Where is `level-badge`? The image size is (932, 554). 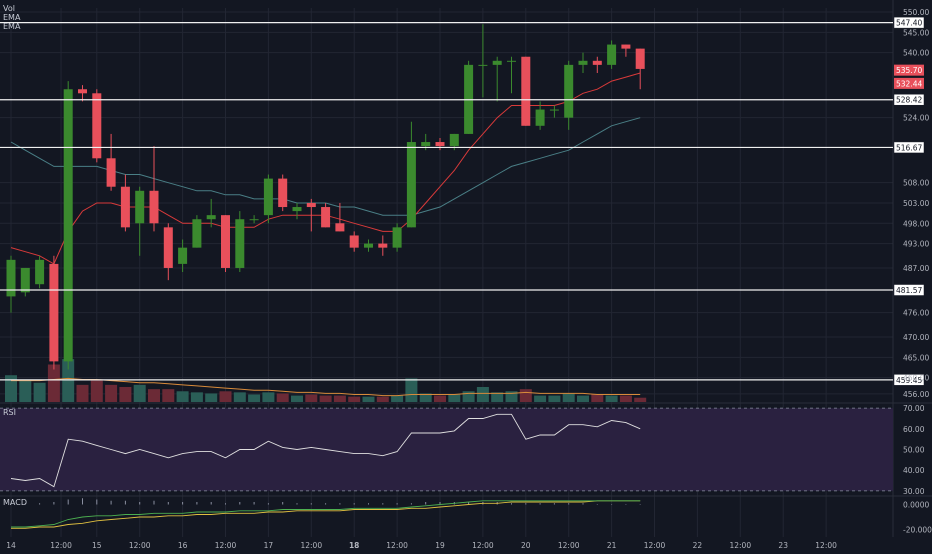 level-badge is located at coordinates (909, 290).